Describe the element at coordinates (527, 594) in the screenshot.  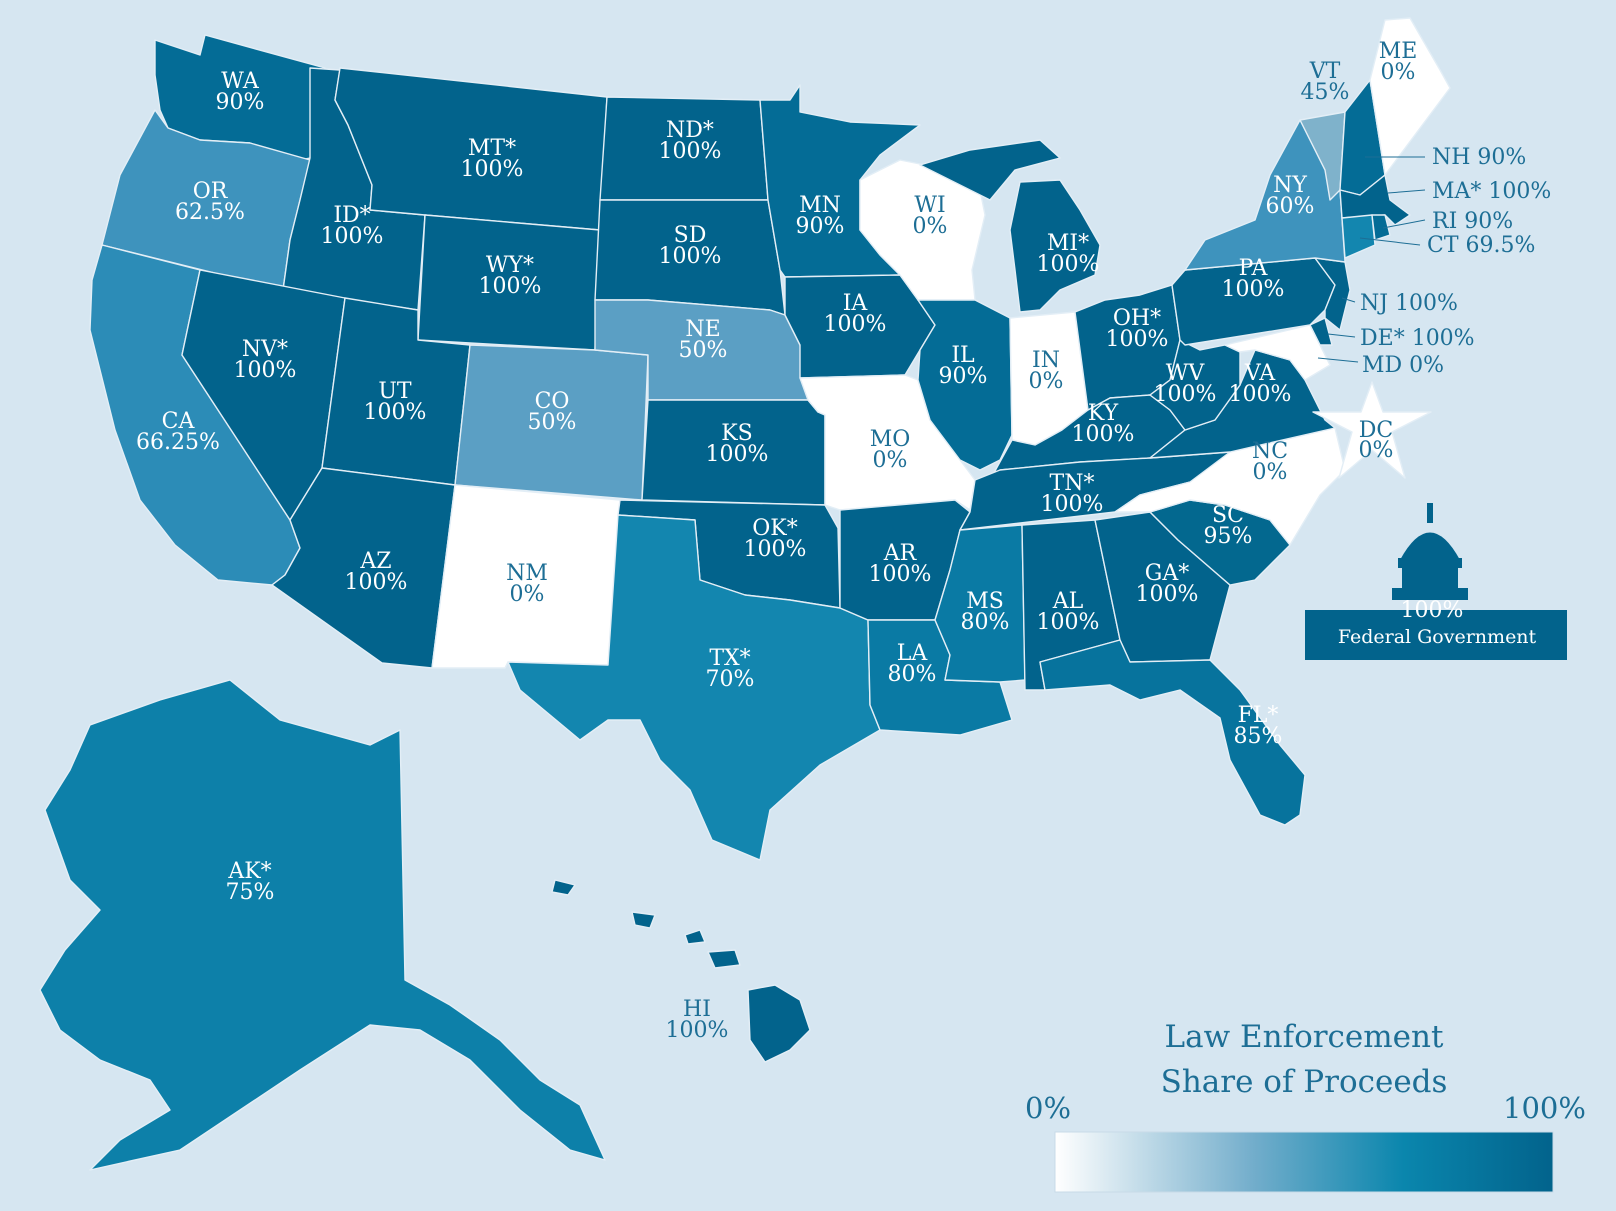
I see `state-value-NM: 0%` at that location.